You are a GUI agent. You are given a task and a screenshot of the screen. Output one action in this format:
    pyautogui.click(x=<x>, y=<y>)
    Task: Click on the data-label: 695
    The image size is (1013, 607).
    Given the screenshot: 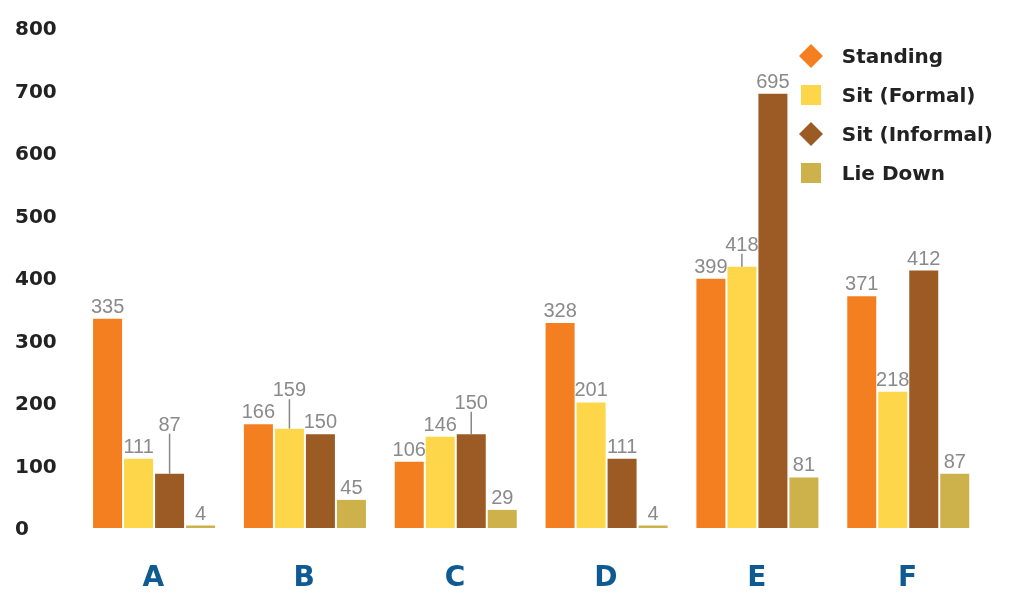 What is the action you would take?
    pyautogui.click(x=773, y=80)
    